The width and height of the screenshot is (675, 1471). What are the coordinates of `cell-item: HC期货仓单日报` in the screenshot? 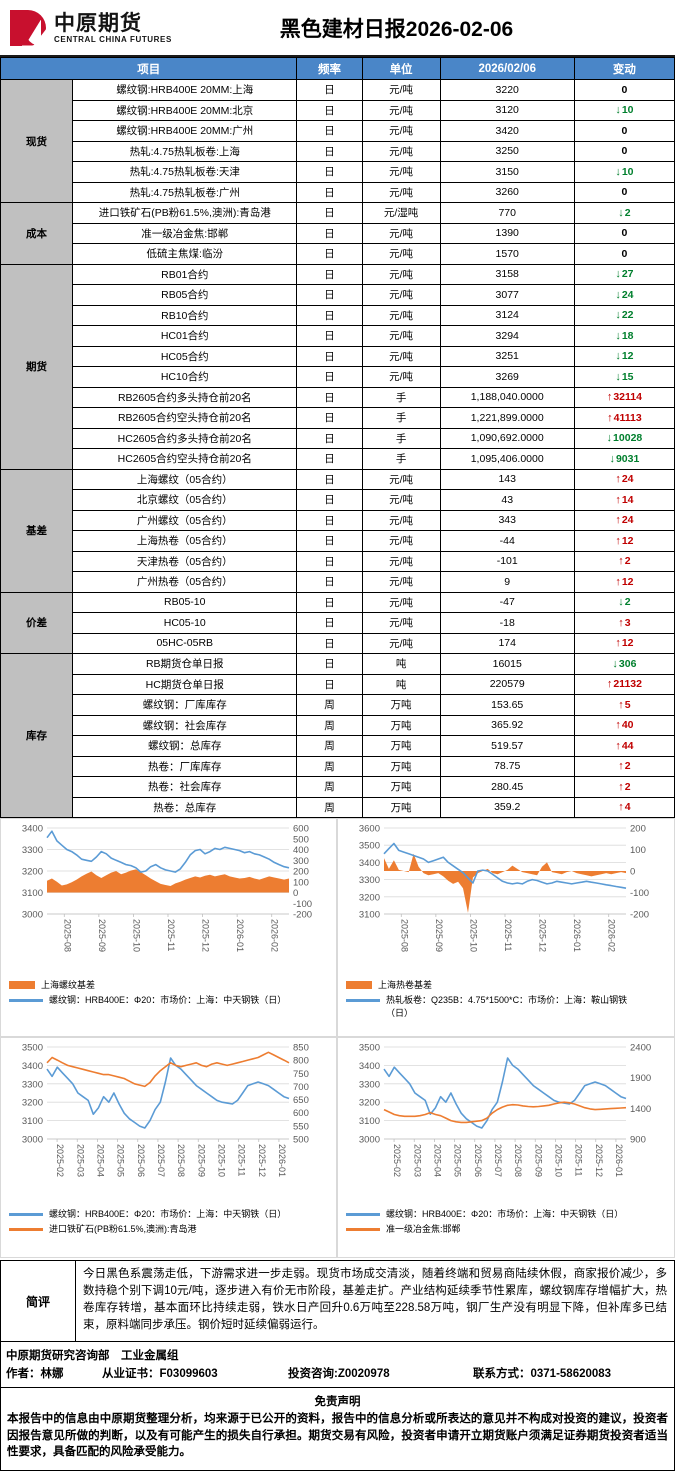 It's located at (185, 684).